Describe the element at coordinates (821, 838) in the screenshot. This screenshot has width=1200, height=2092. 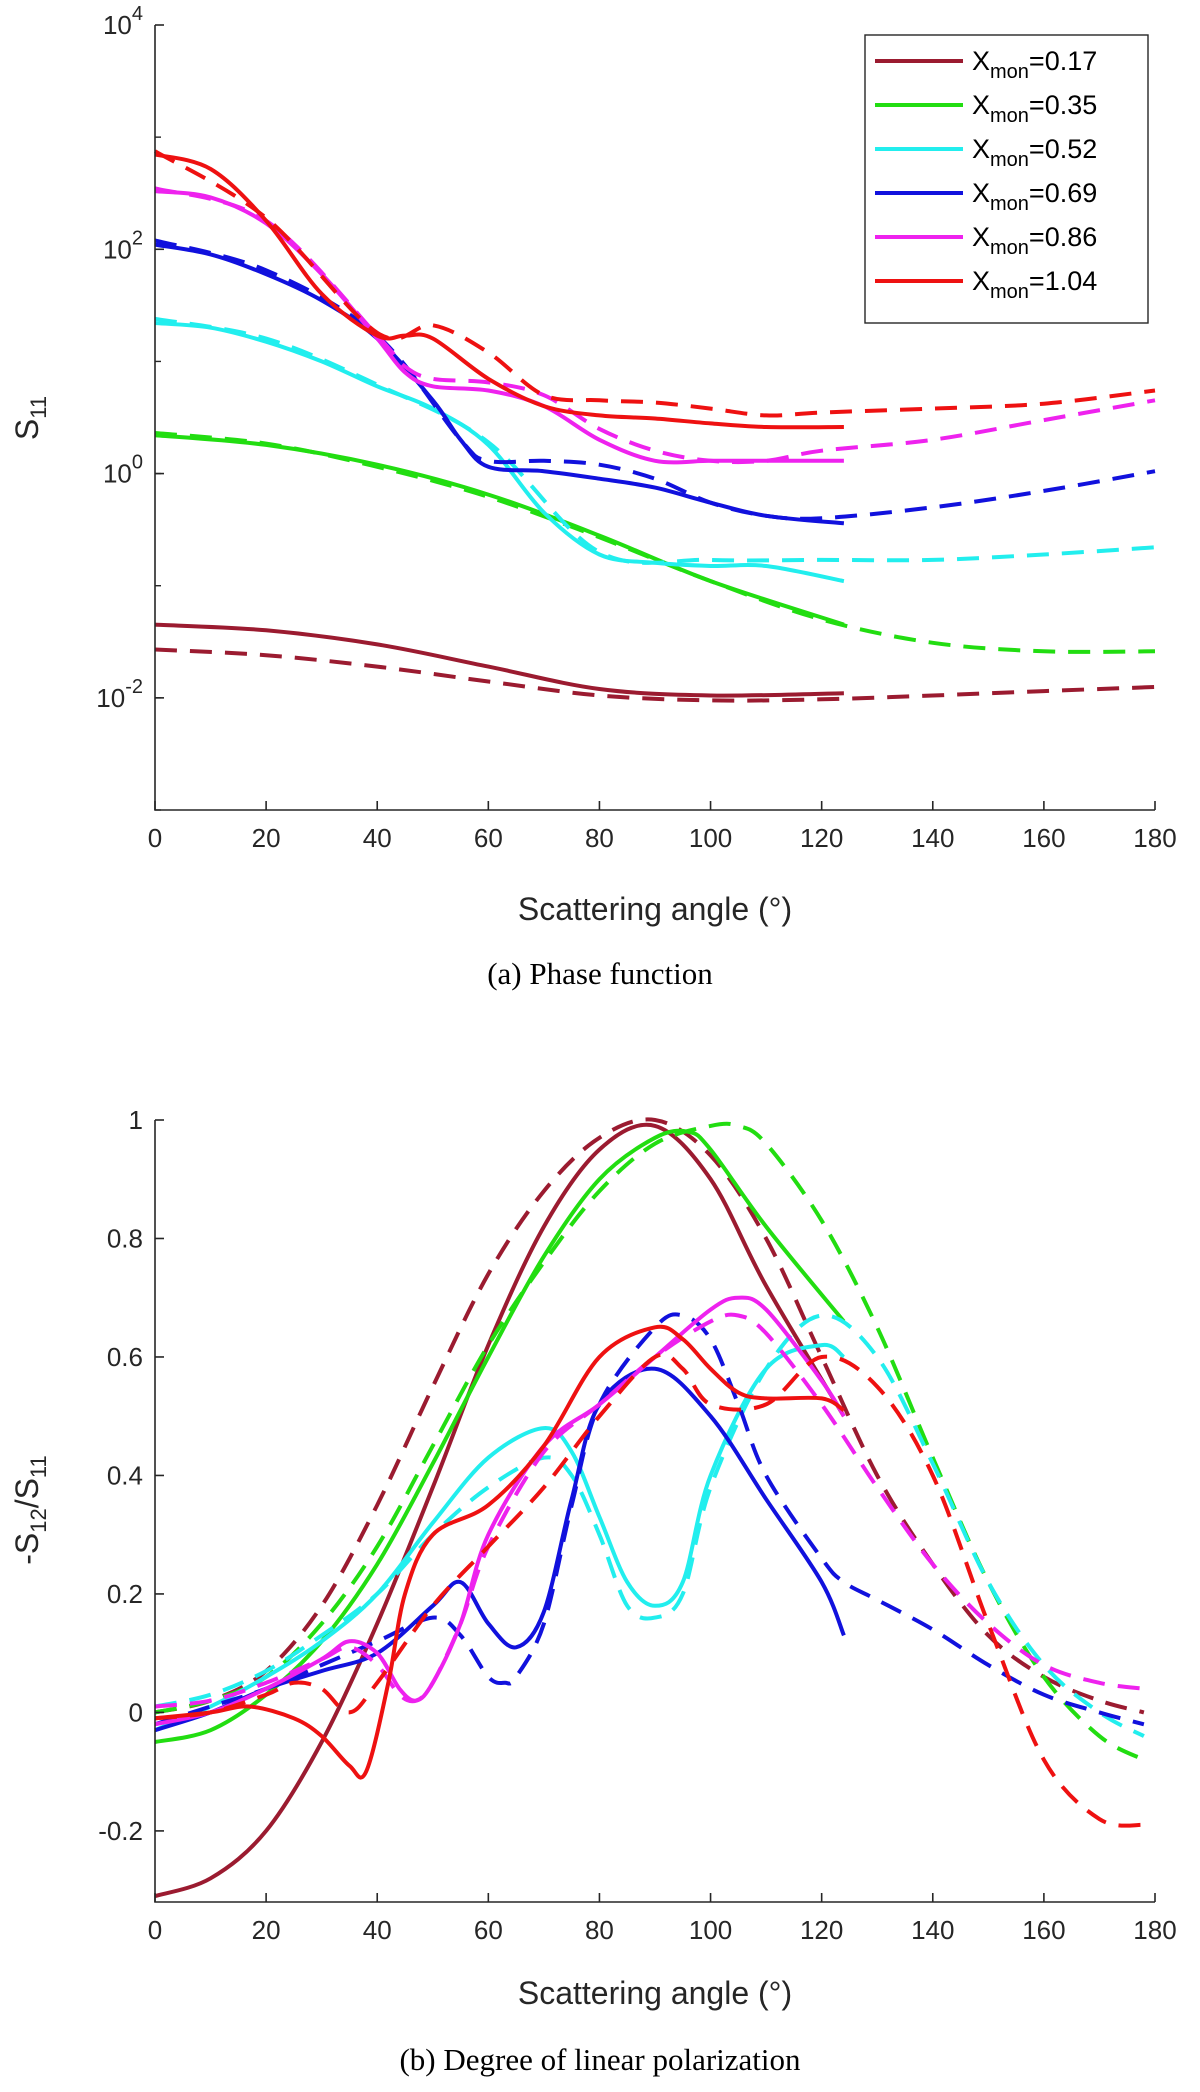
I see `x-tick-label-a-6: 120` at that location.